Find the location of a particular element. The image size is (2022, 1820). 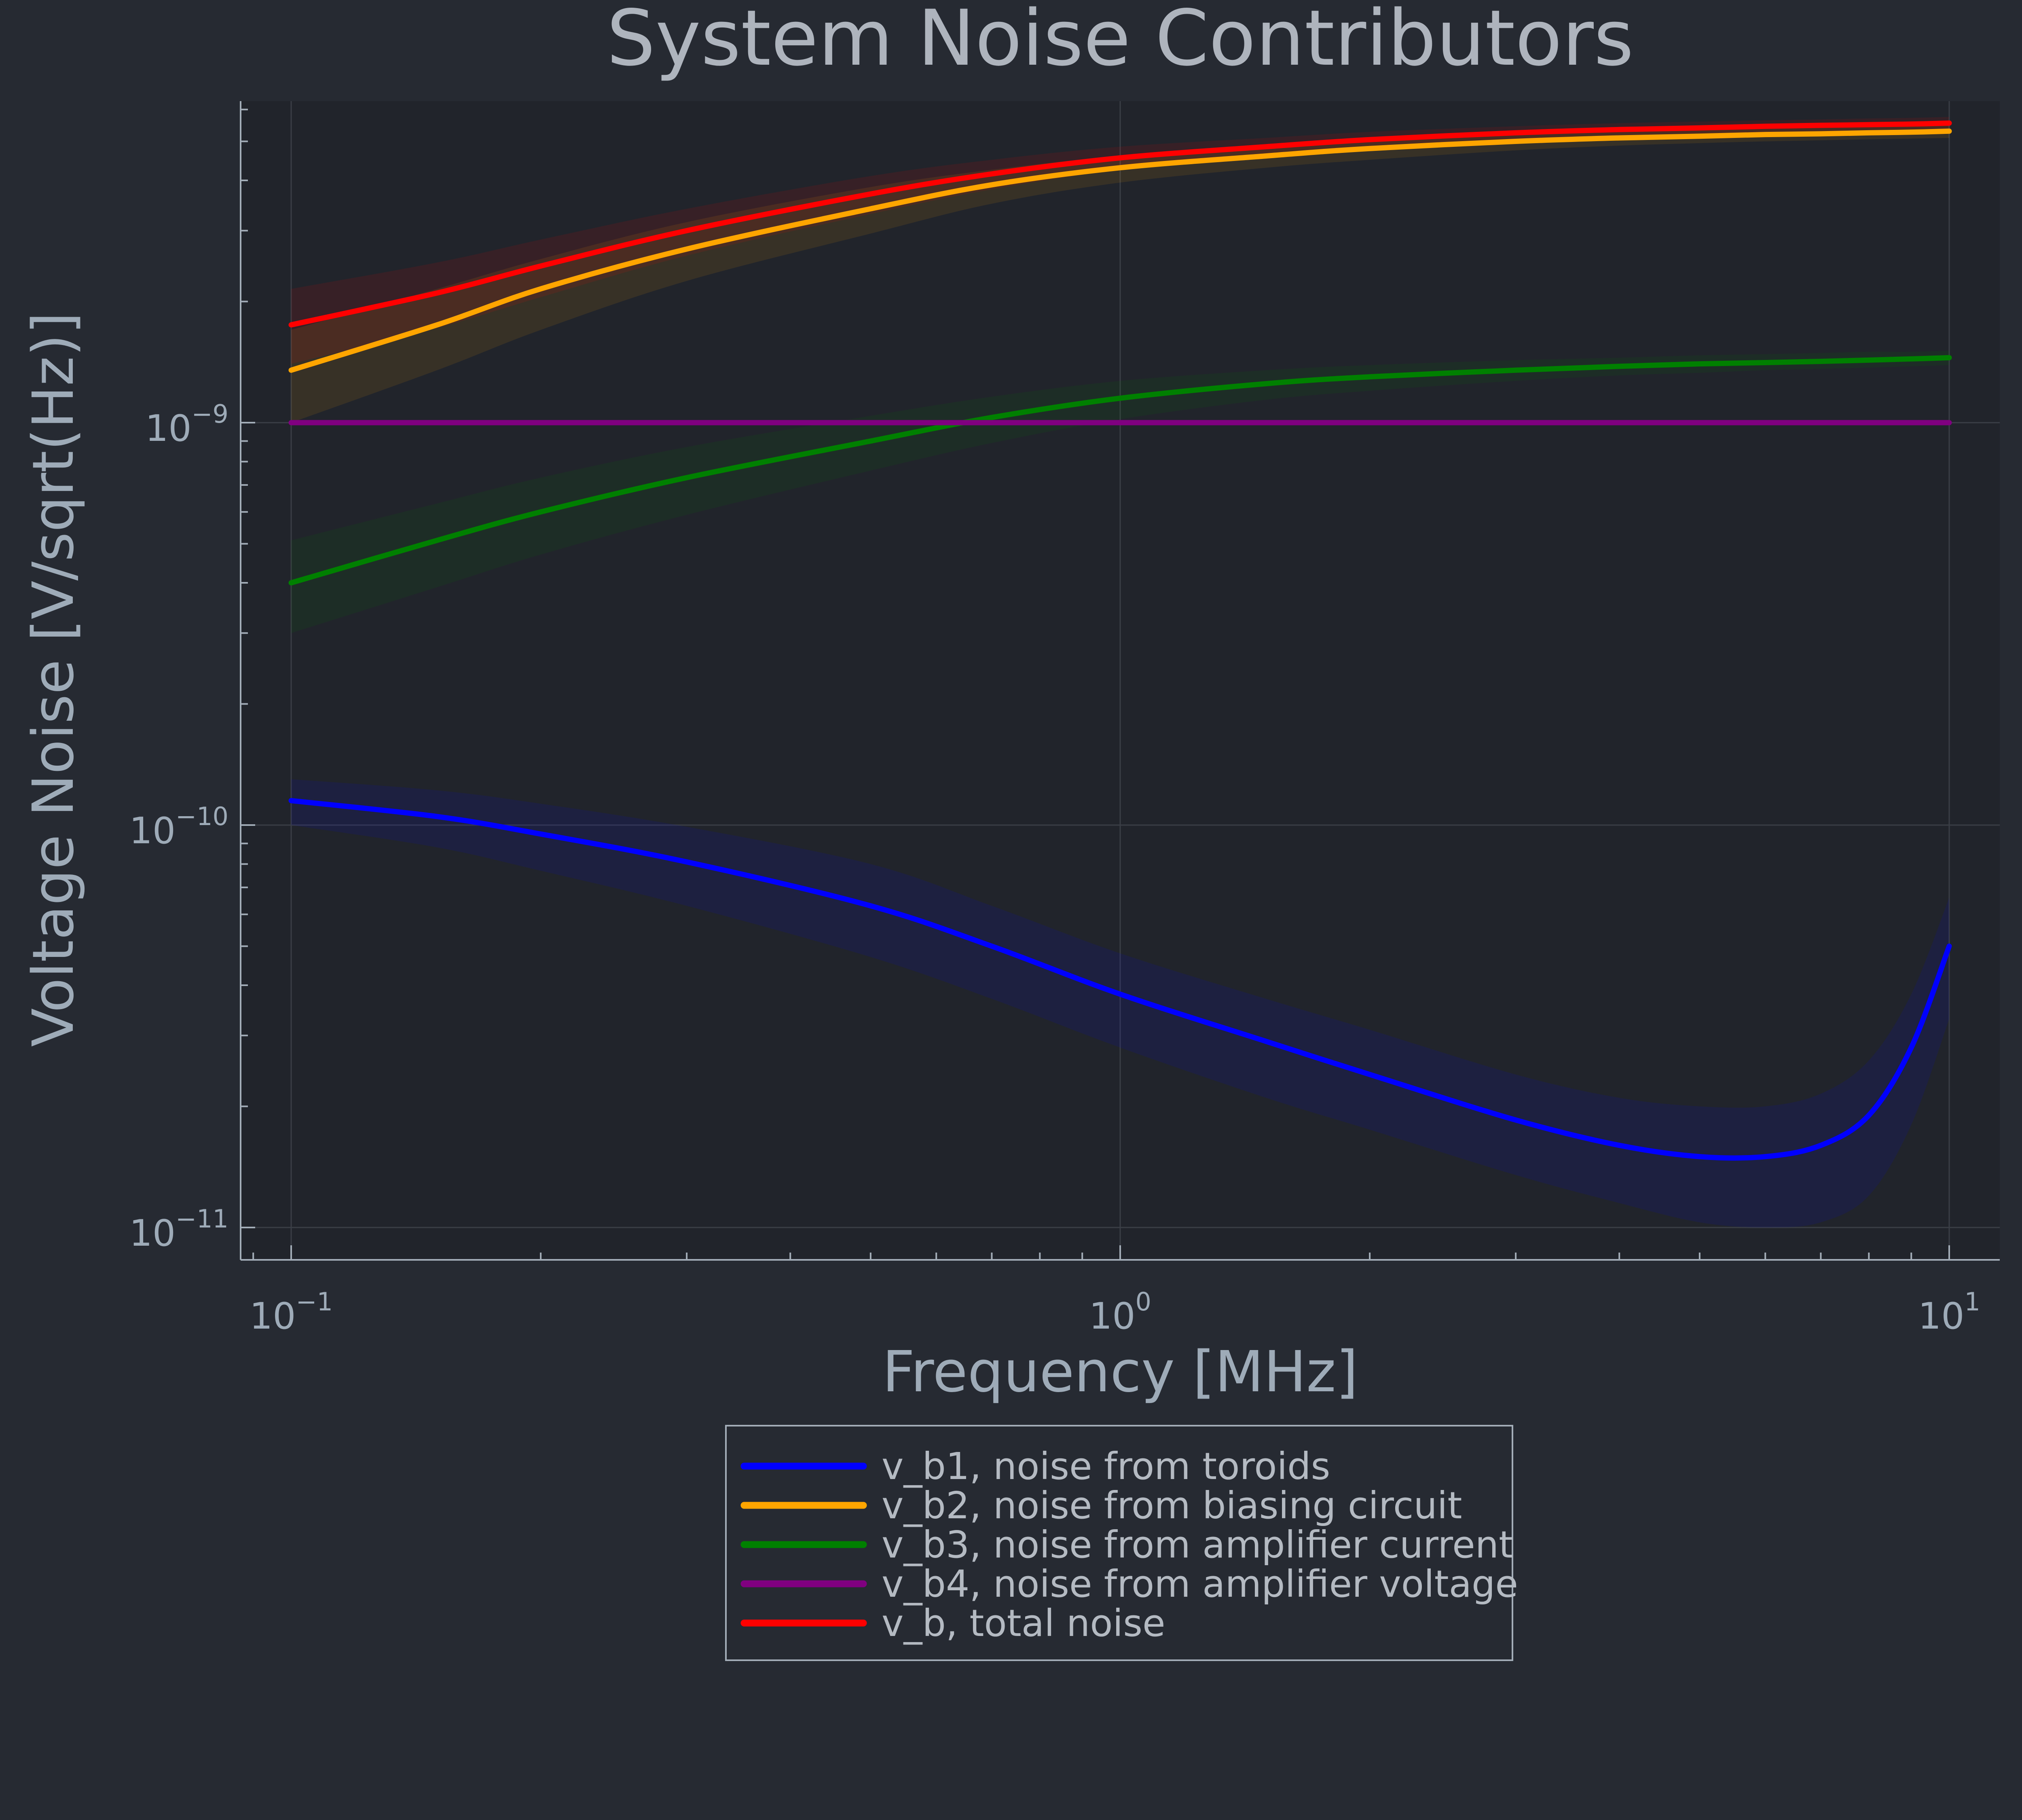

y-tick-exponent: −10 is located at coordinates (202, 816).